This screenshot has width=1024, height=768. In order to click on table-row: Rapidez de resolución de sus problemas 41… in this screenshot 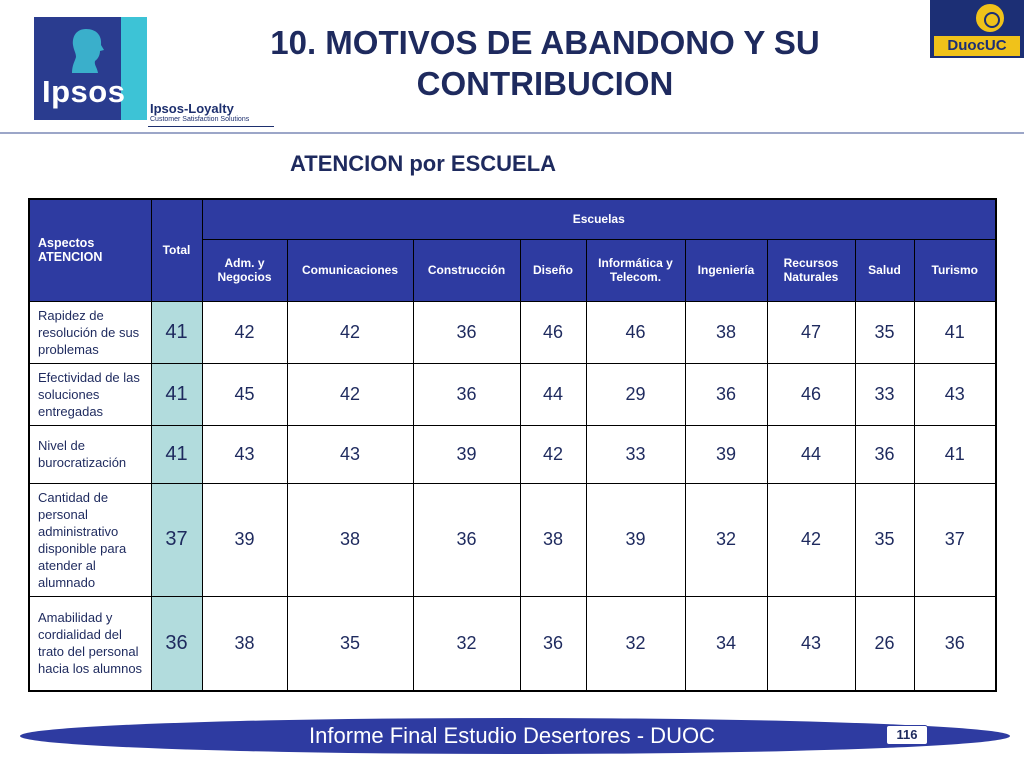, I will do `click(512, 332)`.